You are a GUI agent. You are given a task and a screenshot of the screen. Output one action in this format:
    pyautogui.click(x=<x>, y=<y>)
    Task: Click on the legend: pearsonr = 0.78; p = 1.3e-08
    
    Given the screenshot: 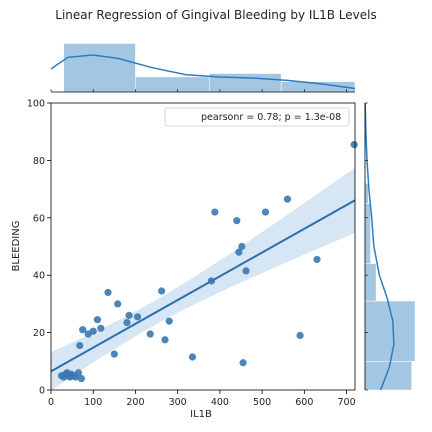 What is the action you would take?
    pyautogui.click(x=257, y=117)
    